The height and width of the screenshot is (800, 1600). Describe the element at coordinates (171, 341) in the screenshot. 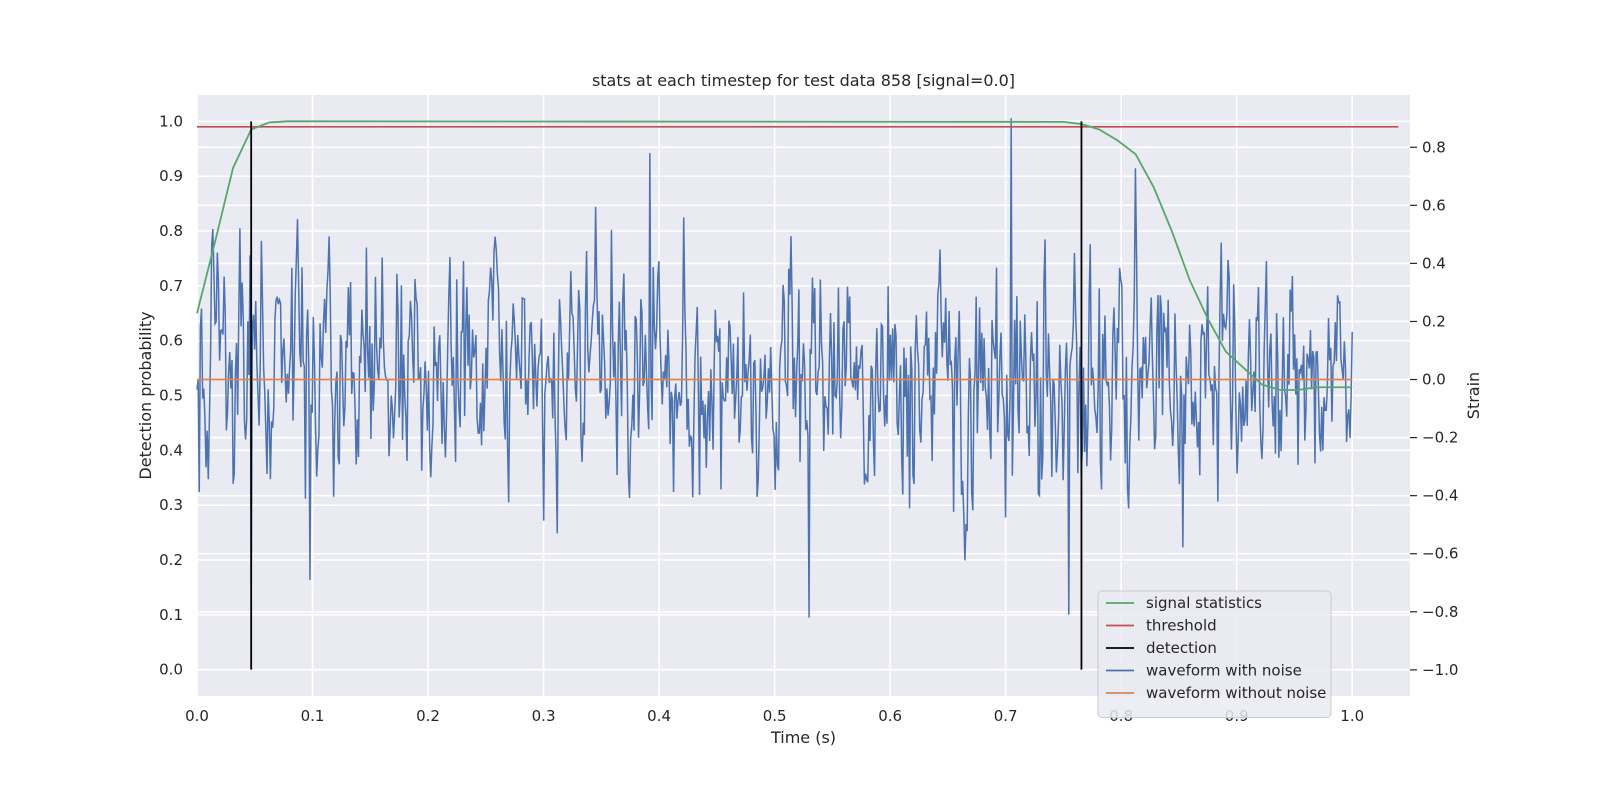

I see `y-tick-label-left: 0.6` at that location.